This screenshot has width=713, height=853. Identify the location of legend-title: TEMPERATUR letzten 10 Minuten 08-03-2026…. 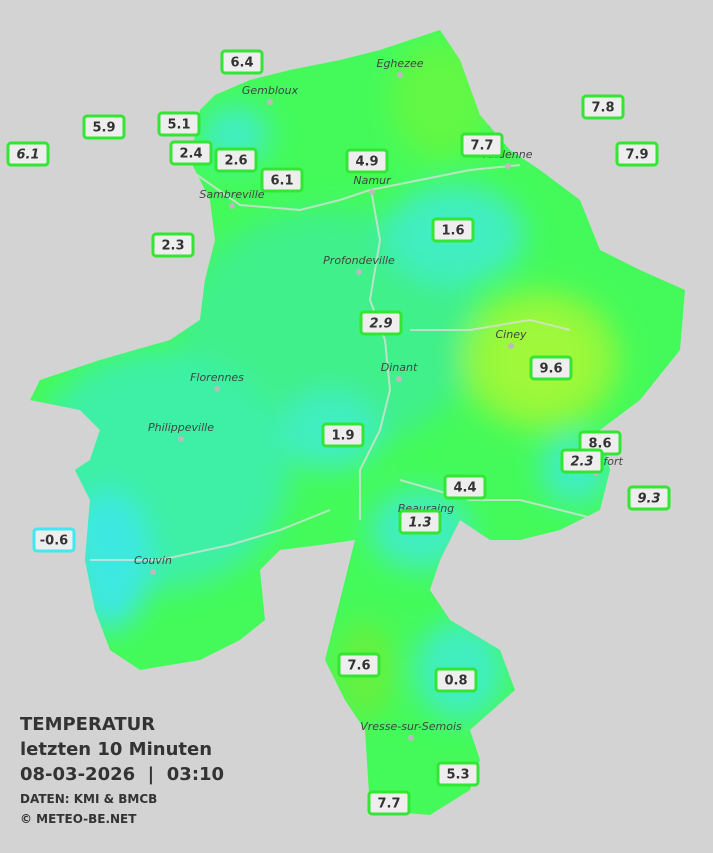
(122, 770).